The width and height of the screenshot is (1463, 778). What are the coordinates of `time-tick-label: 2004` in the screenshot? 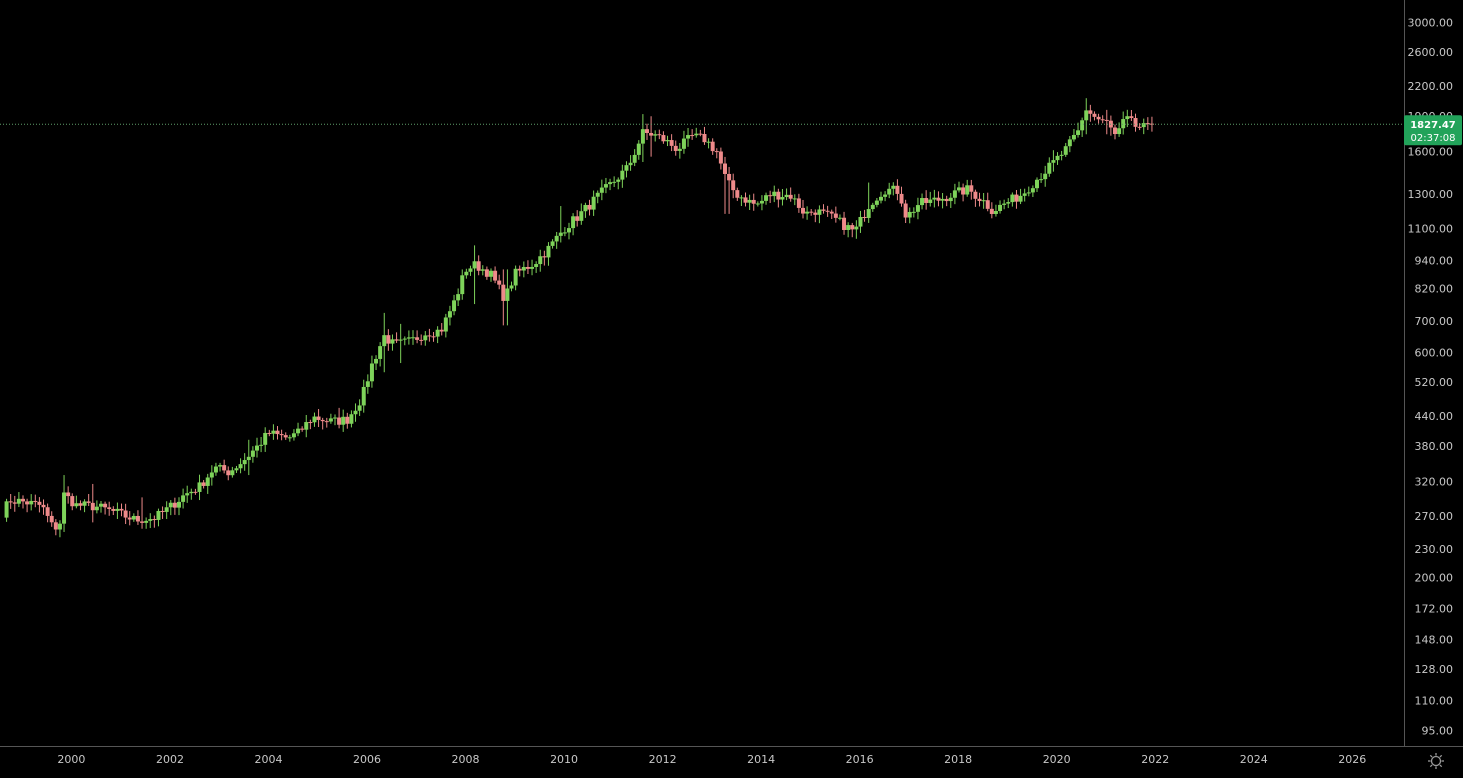 It's located at (268, 759).